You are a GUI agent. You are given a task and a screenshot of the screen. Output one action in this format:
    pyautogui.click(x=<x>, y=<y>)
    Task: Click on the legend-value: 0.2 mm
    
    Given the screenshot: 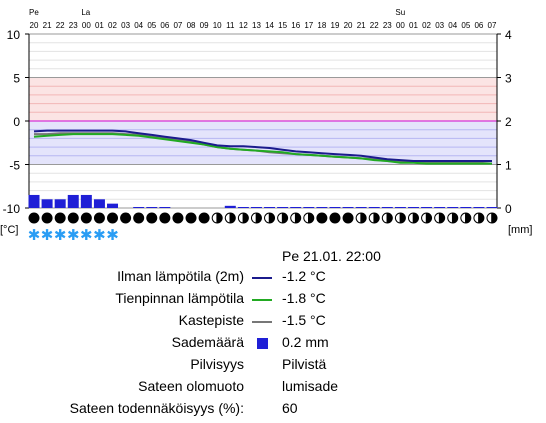 What is the action you would take?
    pyautogui.click(x=305, y=342)
    